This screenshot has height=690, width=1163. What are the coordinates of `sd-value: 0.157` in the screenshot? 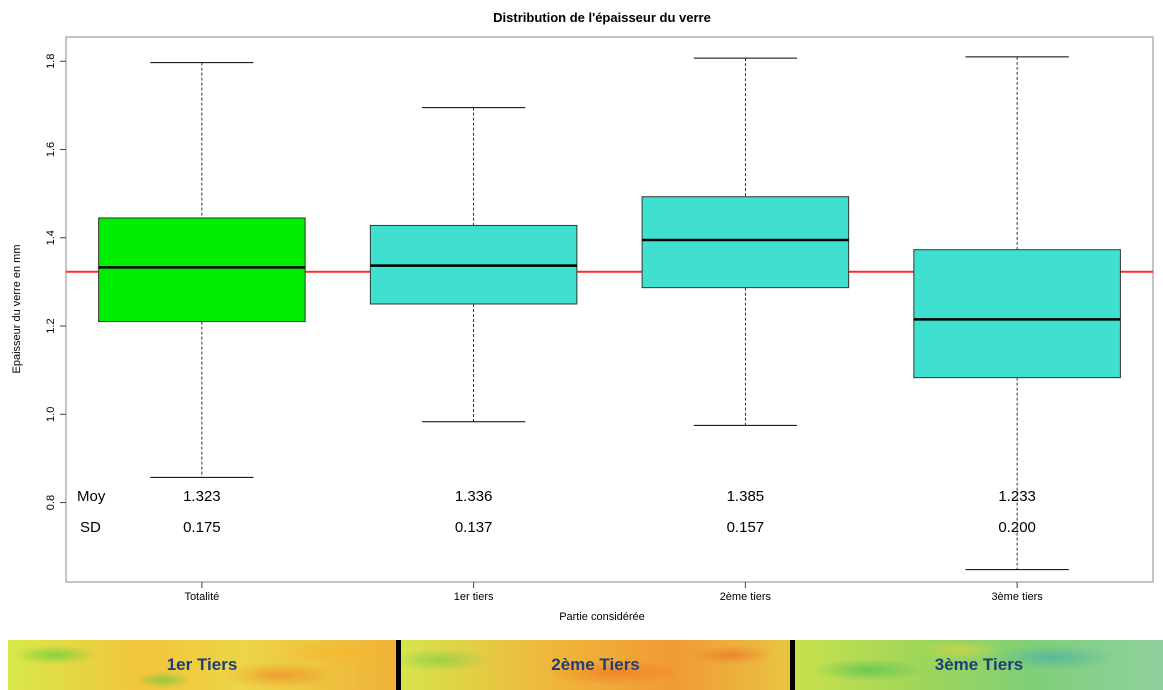 It's located at (746, 527).